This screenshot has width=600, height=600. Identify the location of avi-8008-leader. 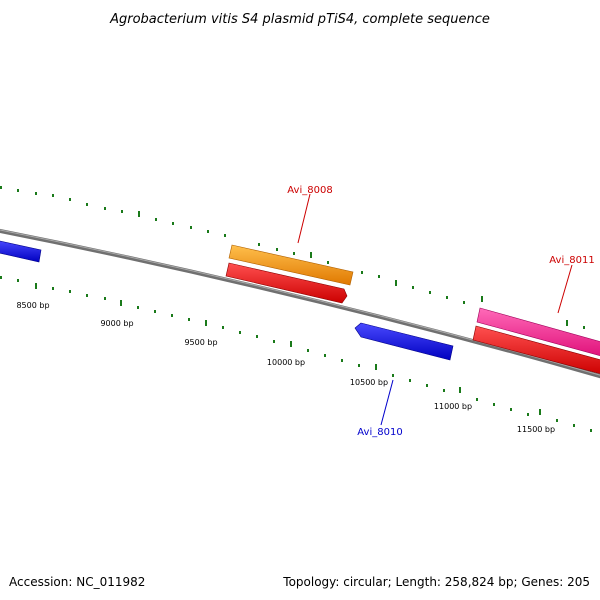
(304, 218).